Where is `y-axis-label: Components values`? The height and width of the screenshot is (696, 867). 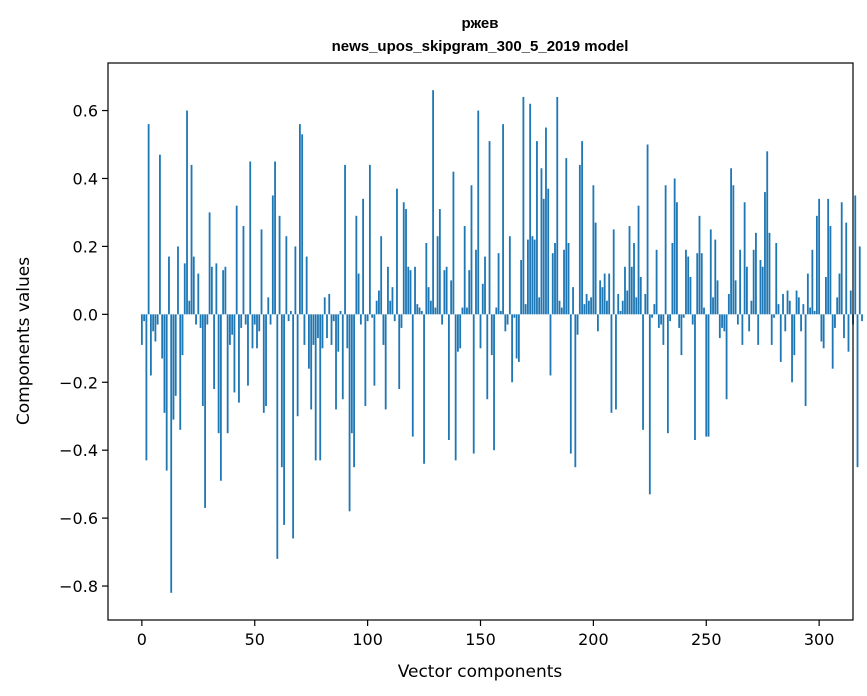
y-axis-label: Components values is located at coordinates (24, 341).